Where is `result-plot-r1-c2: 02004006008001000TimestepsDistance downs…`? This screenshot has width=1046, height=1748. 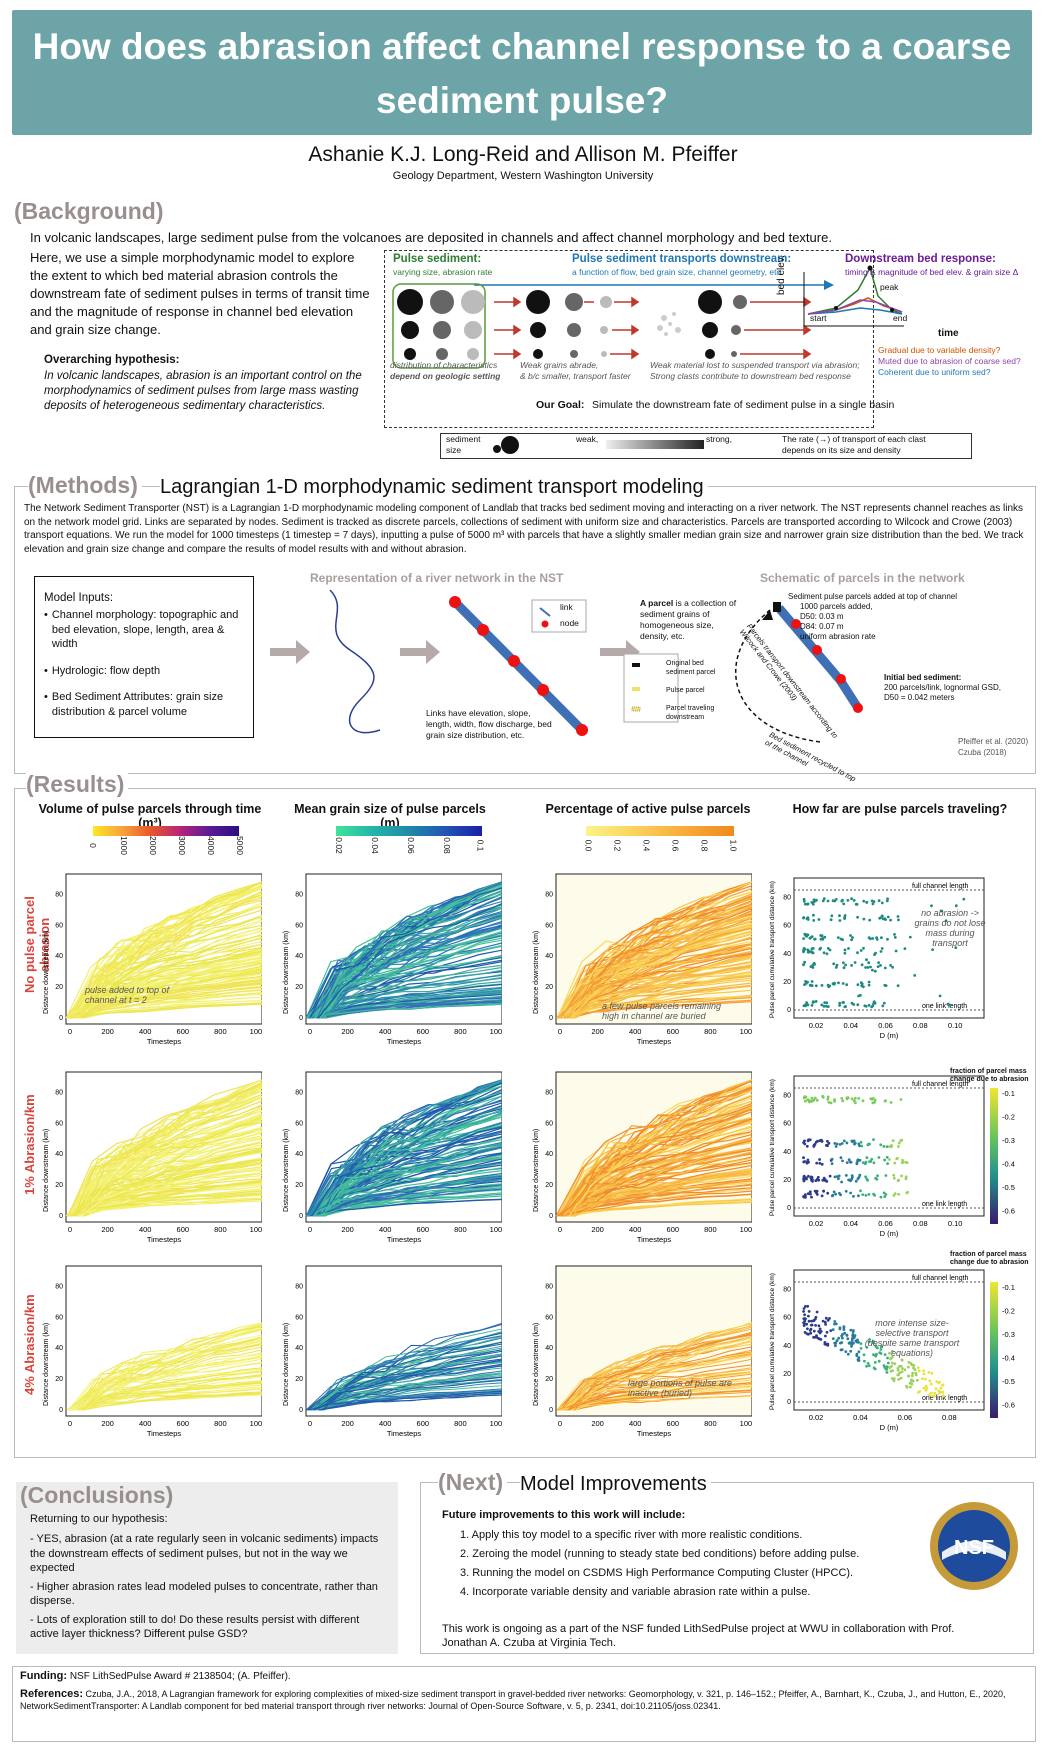
result-plot-r1-c2: 02004006008001000TimestepsDistance downs… is located at coordinates (642, 1157).